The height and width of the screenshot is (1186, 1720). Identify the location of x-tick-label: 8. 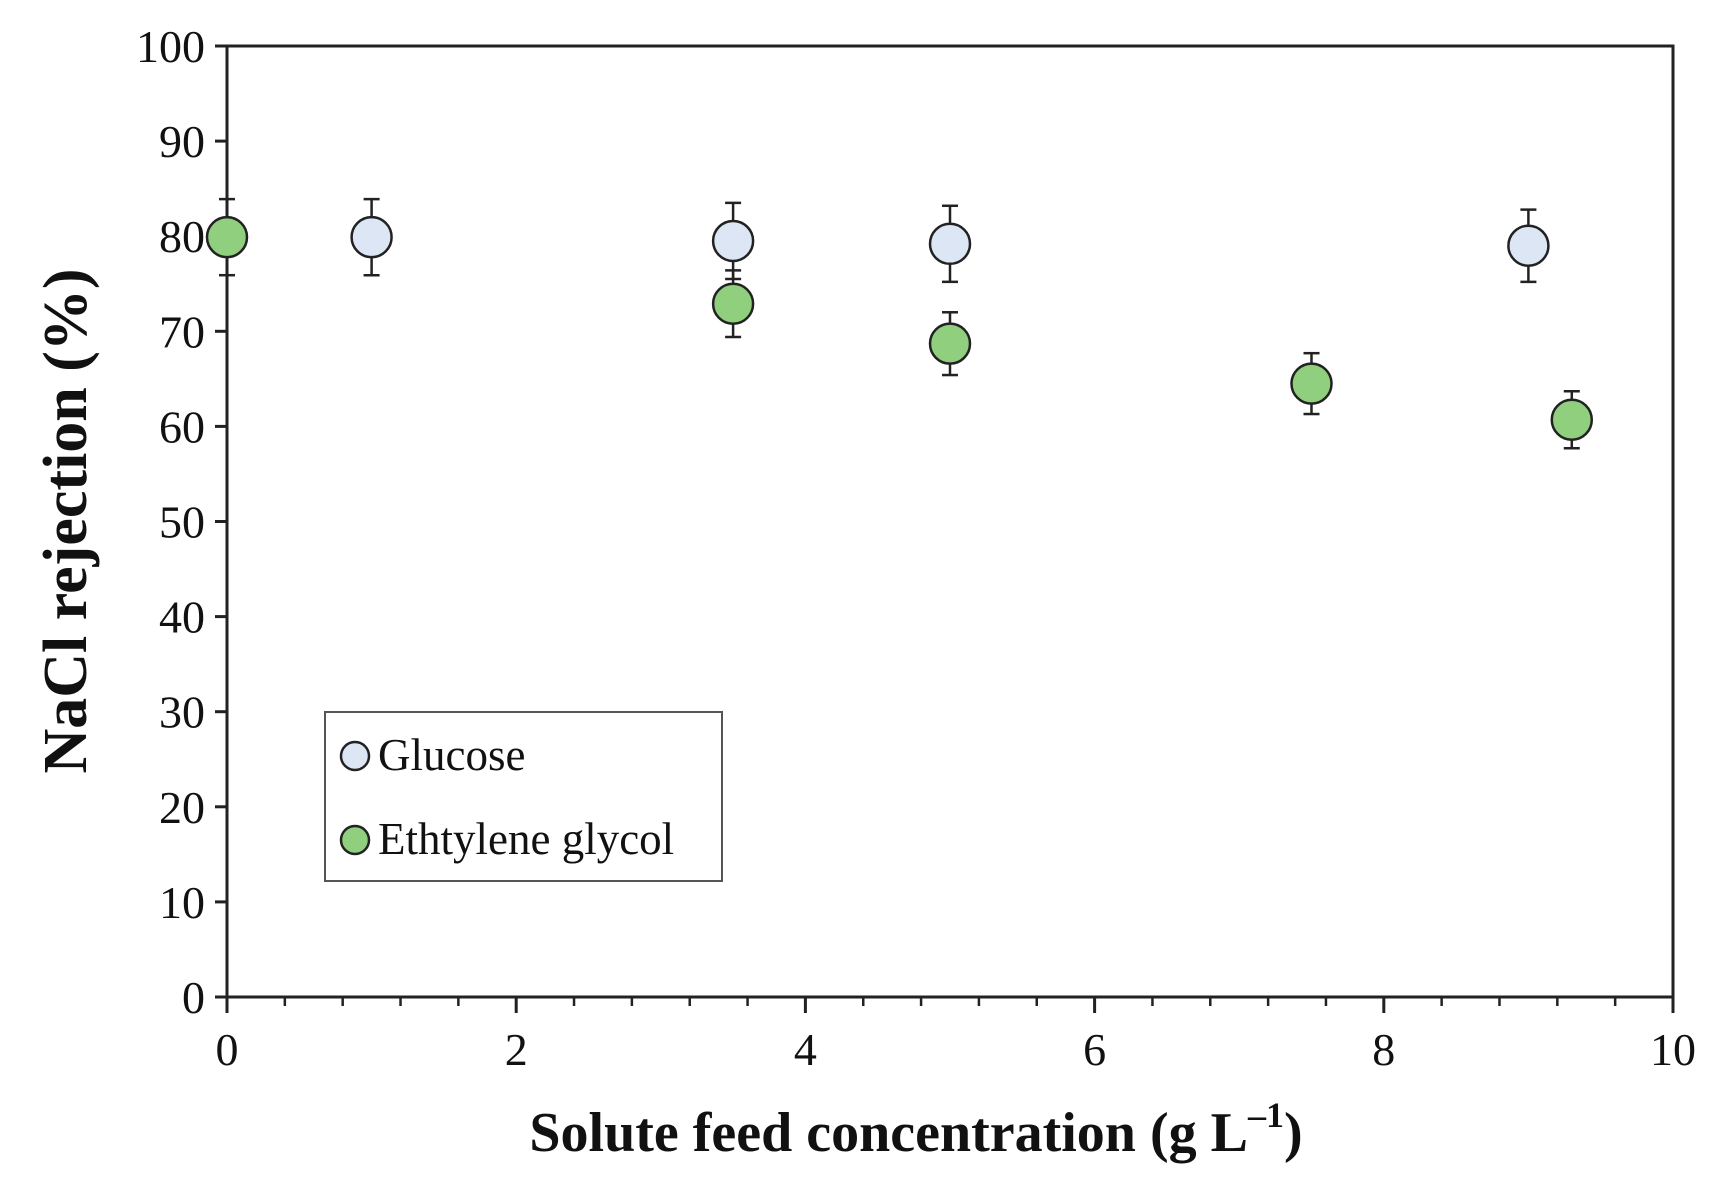
(1383, 1049).